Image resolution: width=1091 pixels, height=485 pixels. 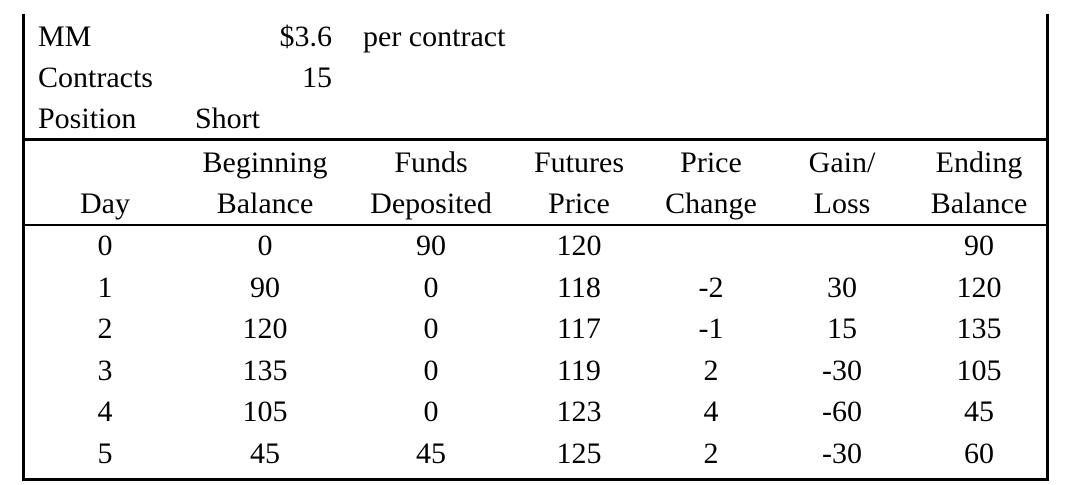 I want to click on column-header-funds-deposited-line1: Funds, so click(x=431, y=162).